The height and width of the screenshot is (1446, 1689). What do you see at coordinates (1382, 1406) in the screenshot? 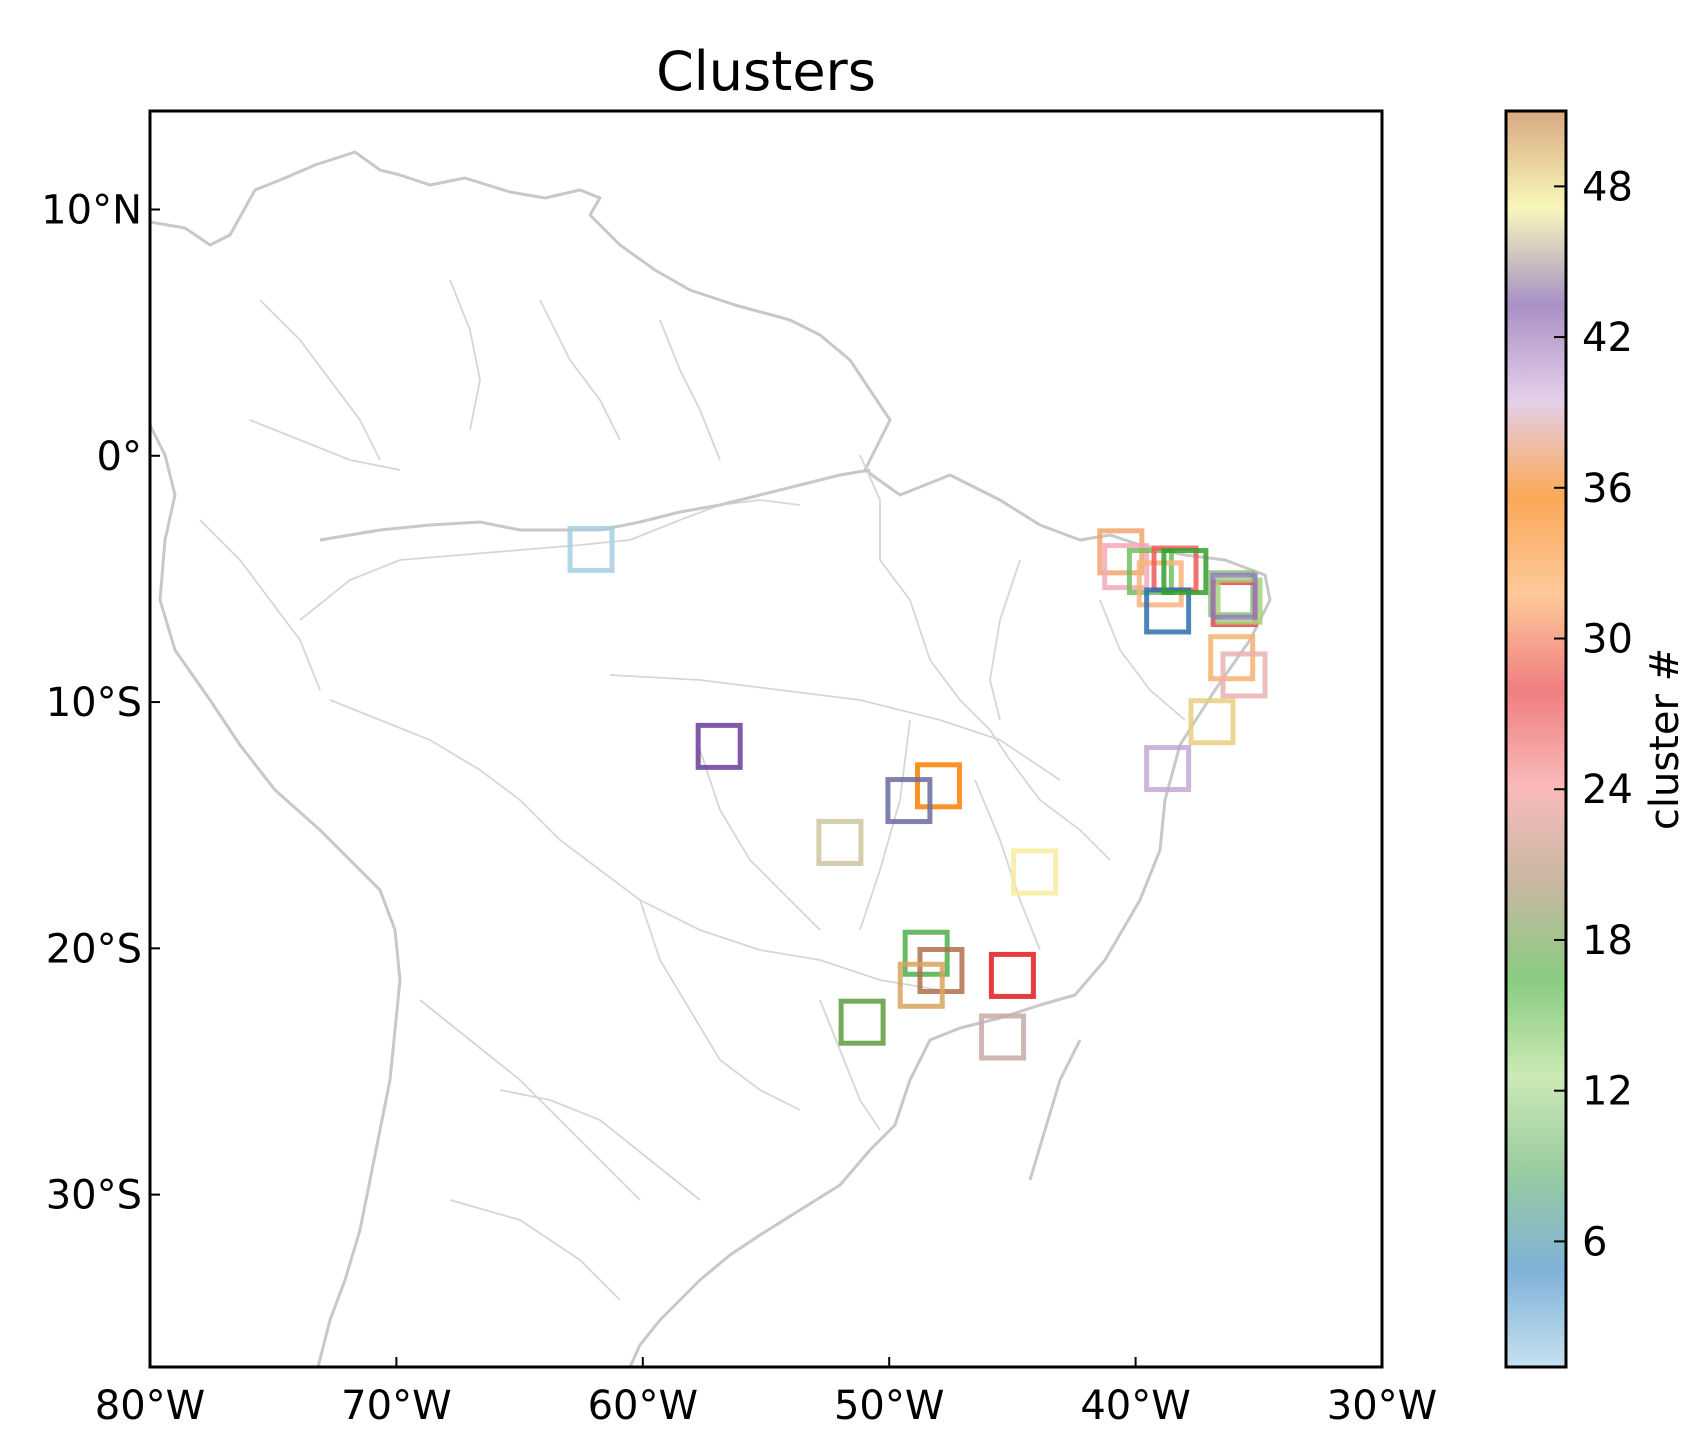
I see `lon-tick-label: 30°W` at bounding box center [1382, 1406].